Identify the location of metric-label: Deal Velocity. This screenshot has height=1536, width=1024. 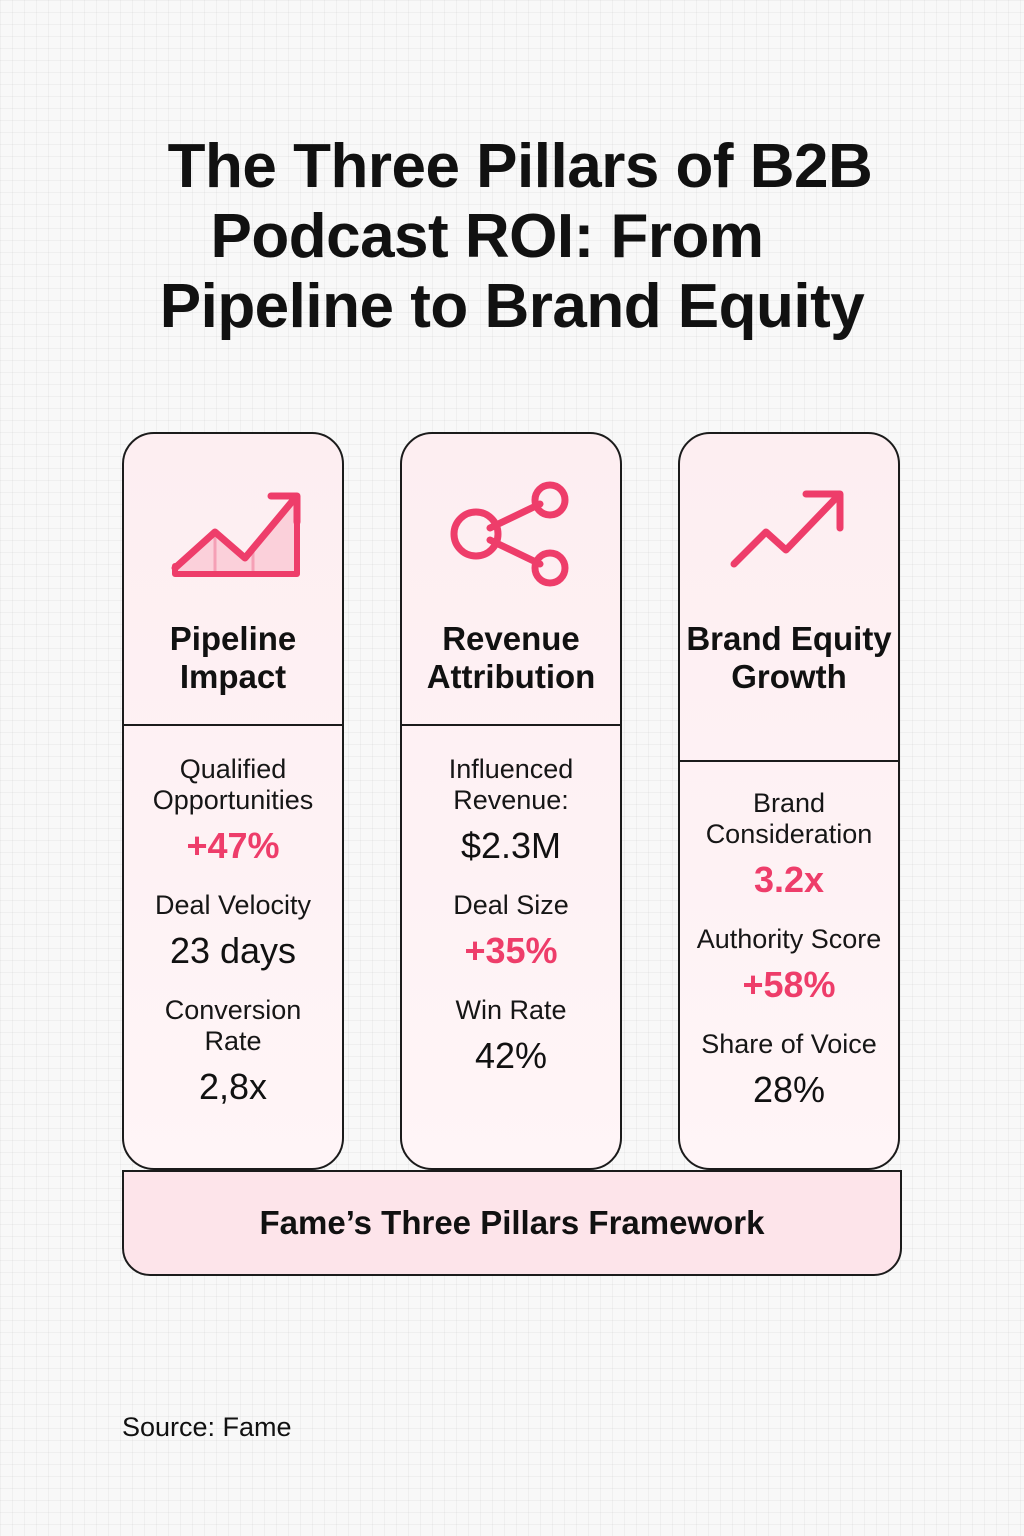
(233, 905).